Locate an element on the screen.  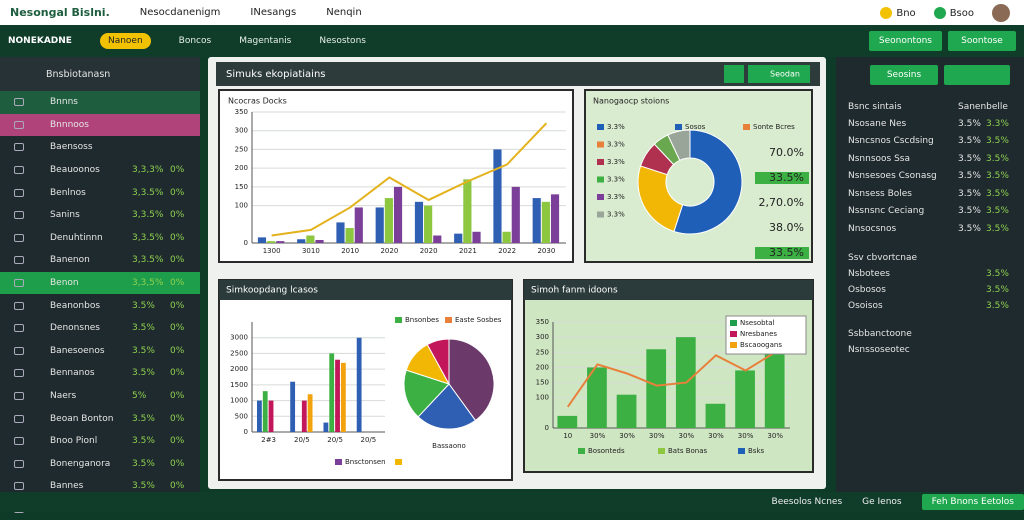
y-tick-label: 100 is located at coordinates (542, 398).